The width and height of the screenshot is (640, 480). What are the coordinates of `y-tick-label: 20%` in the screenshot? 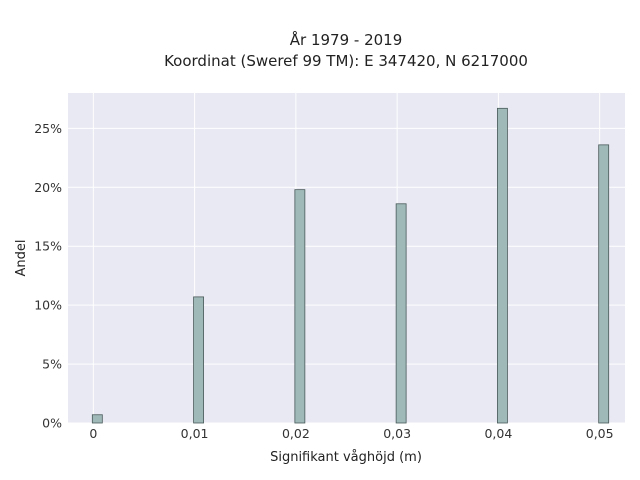 It's located at (48, 187).